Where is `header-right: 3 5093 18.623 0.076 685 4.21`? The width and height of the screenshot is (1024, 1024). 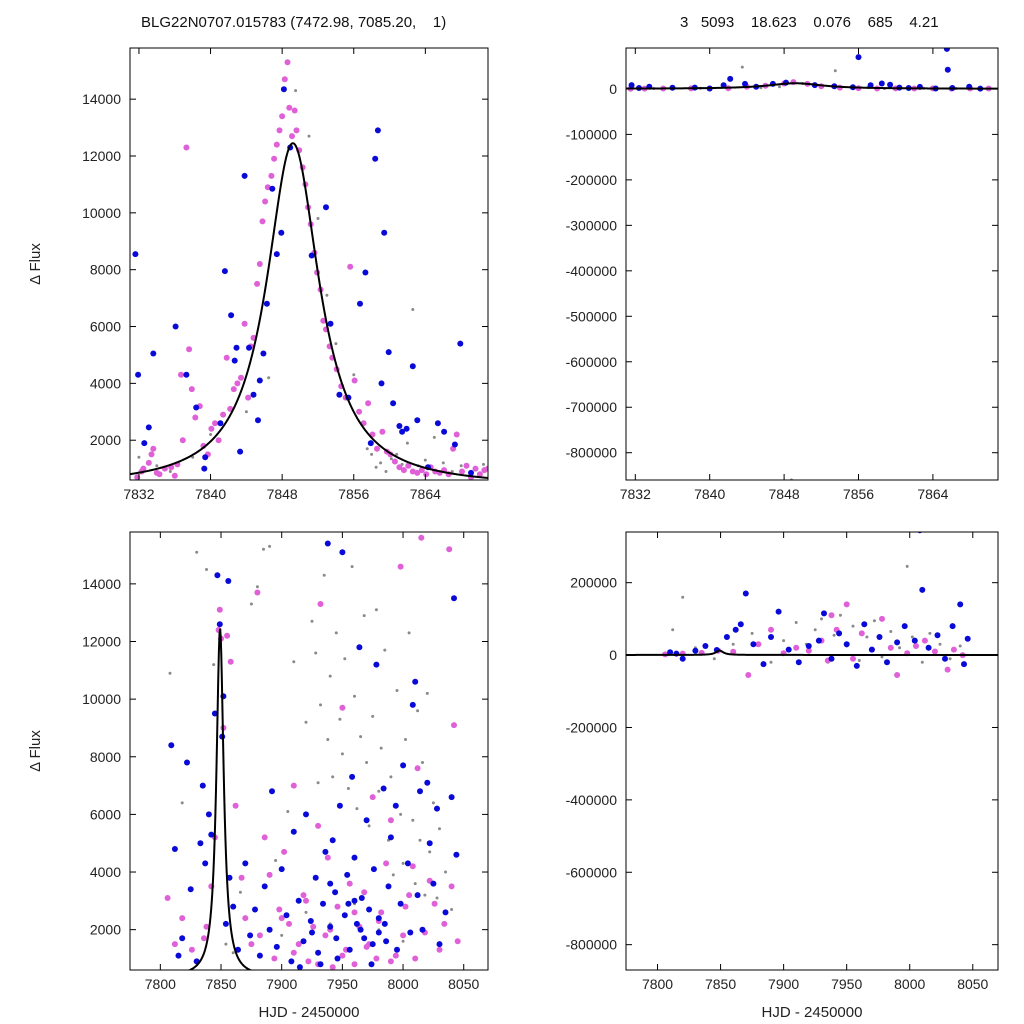 header-right: 3 5093 18.623 0.076 685 4.21 is located at coordinates (809, 22).